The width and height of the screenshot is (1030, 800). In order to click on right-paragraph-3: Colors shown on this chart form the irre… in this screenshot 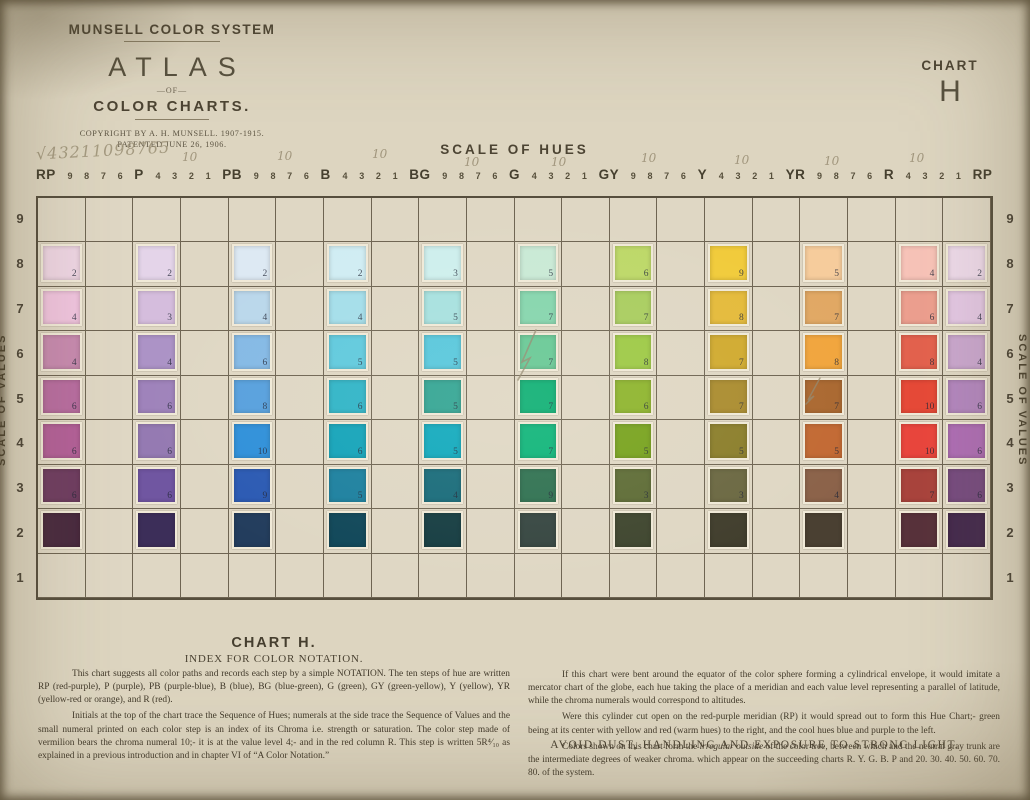, I will do `click(764, 760)`.